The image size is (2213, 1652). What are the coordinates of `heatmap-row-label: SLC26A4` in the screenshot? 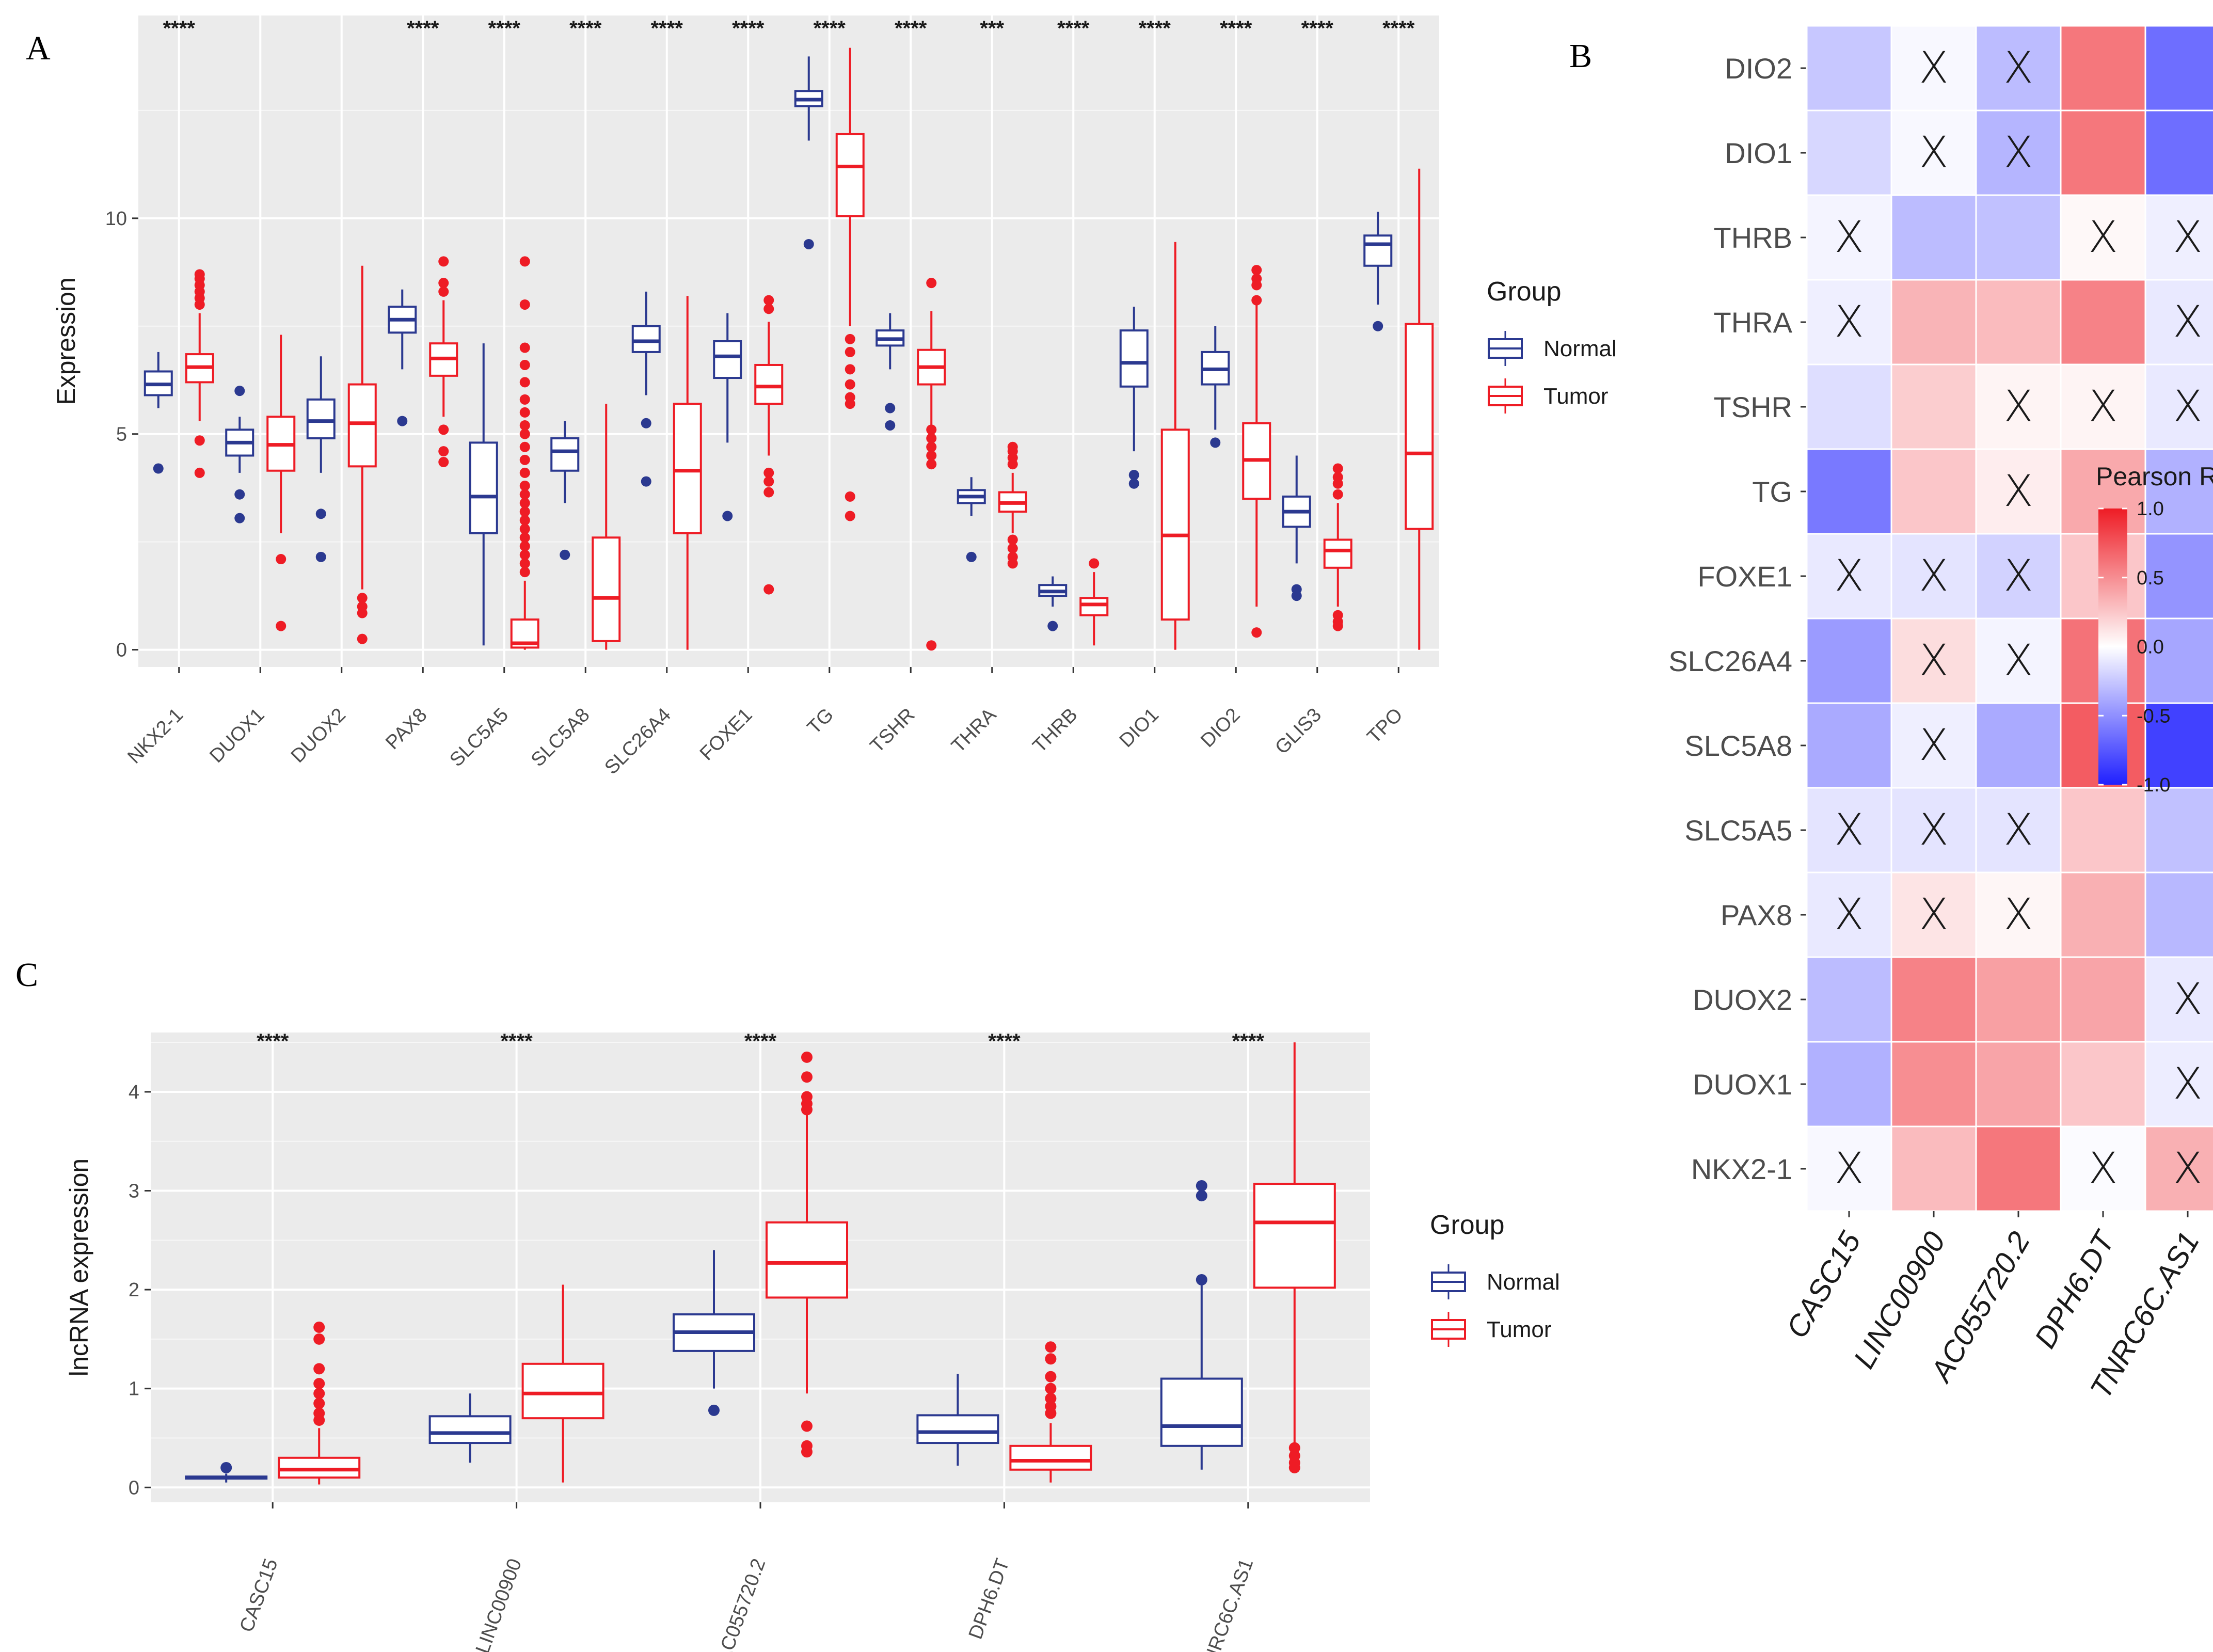 It's located at (1730, 661).